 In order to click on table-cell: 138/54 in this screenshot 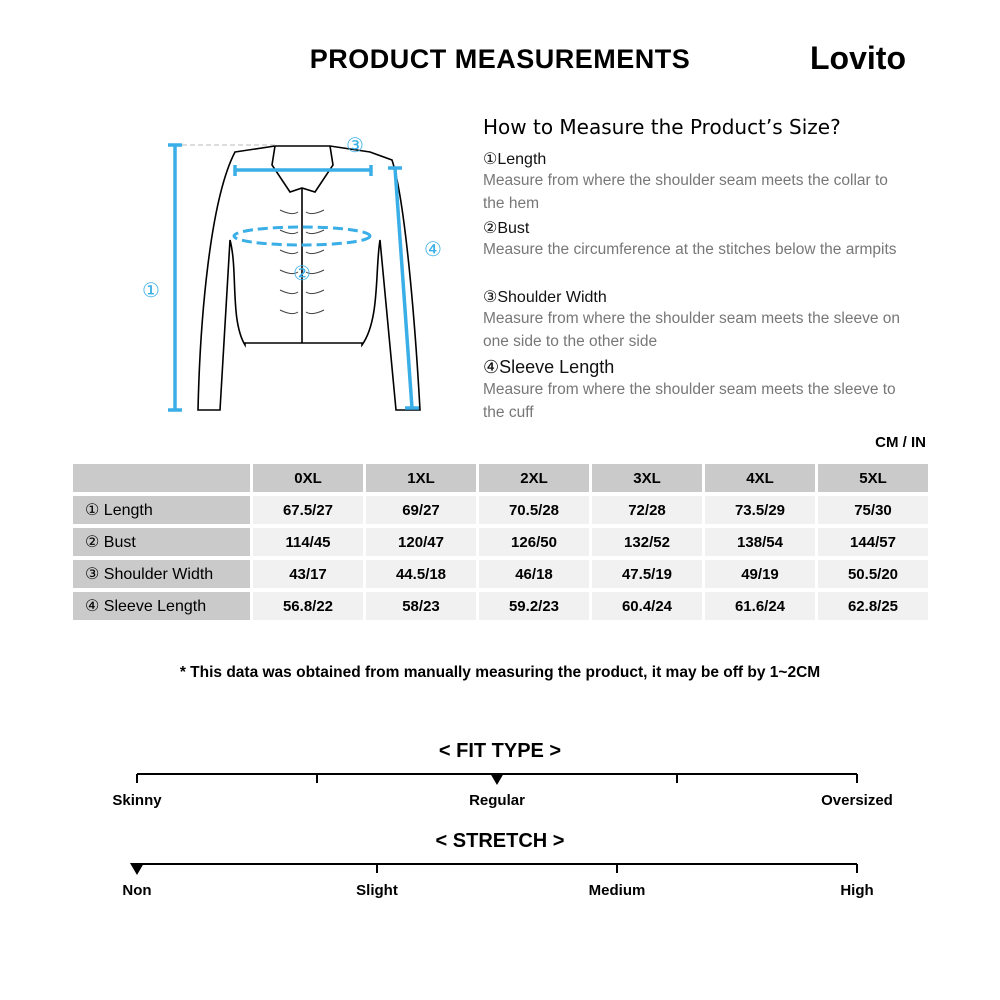, I will do `click(760, 542)`.